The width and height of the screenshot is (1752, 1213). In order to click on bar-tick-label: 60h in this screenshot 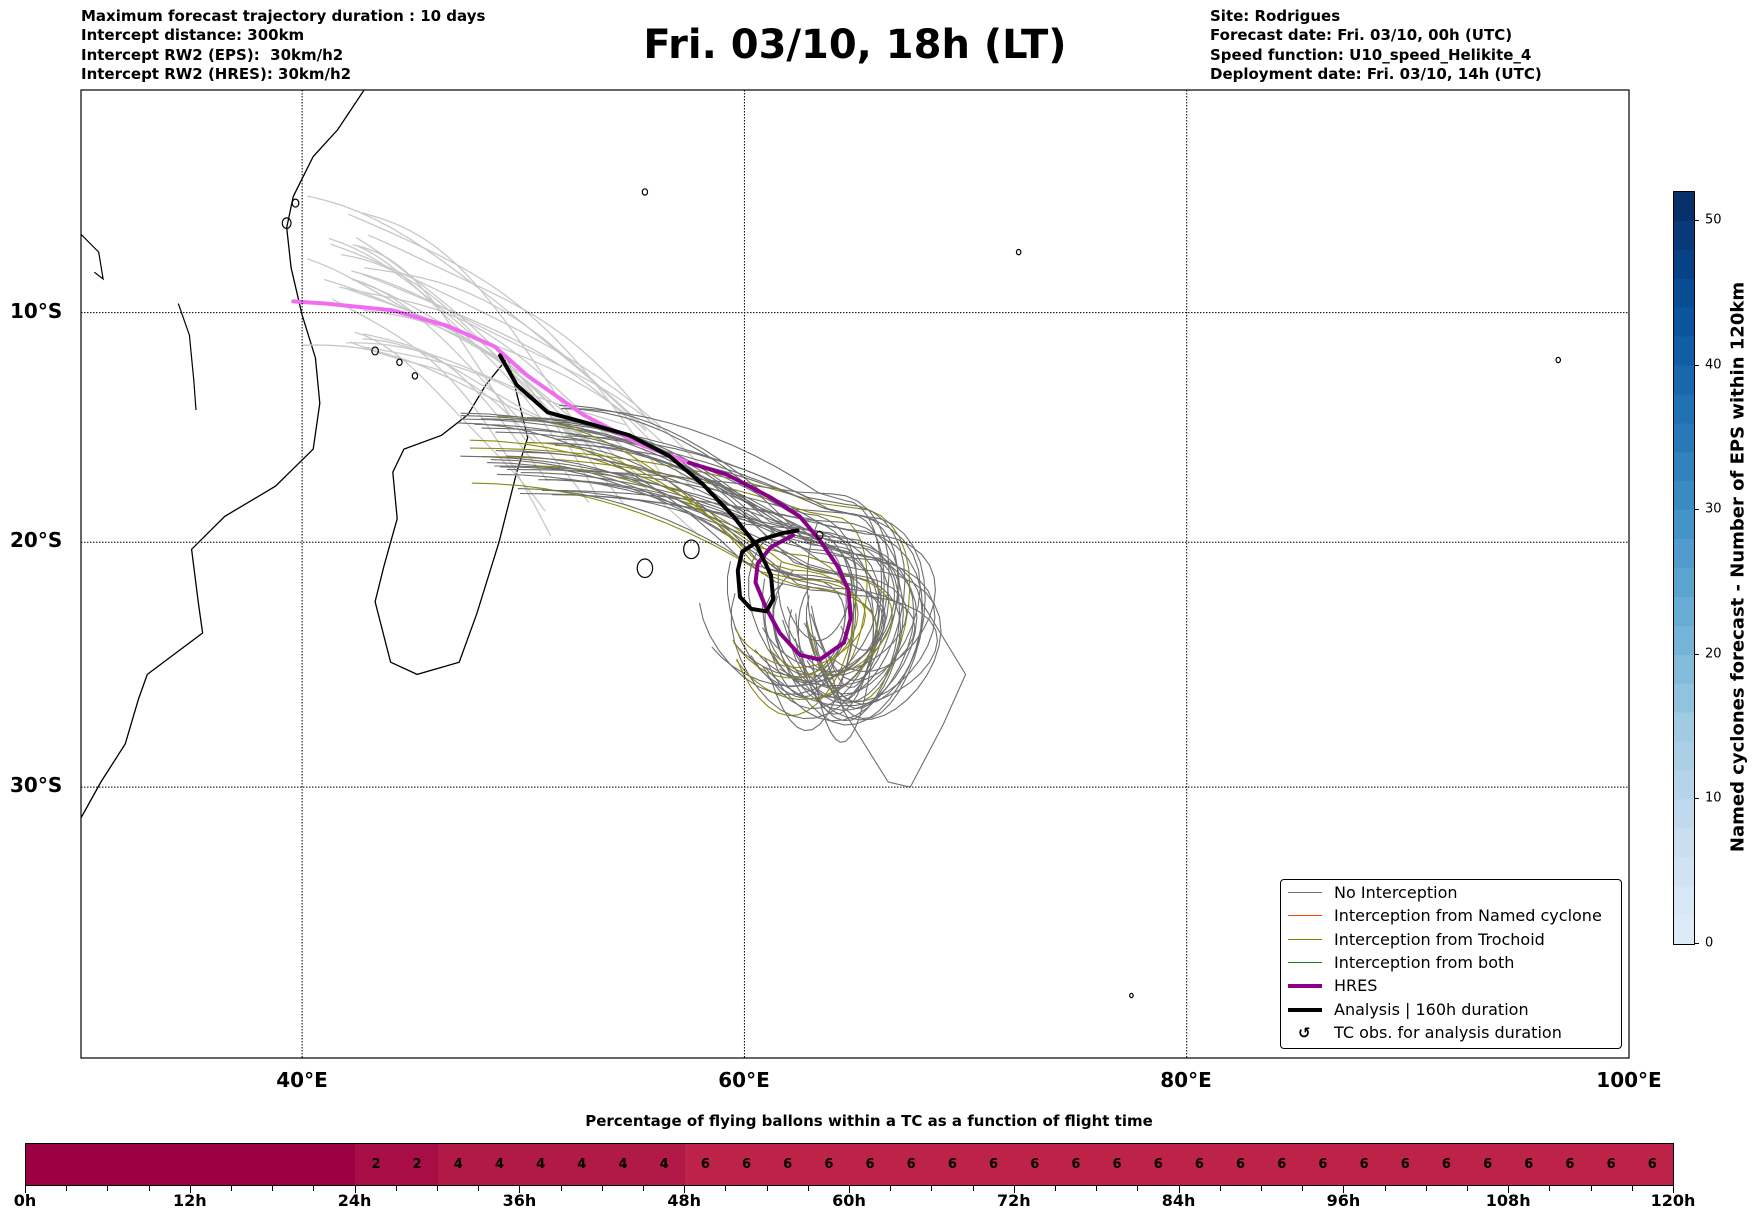, I will do `click(849, 1200)`.